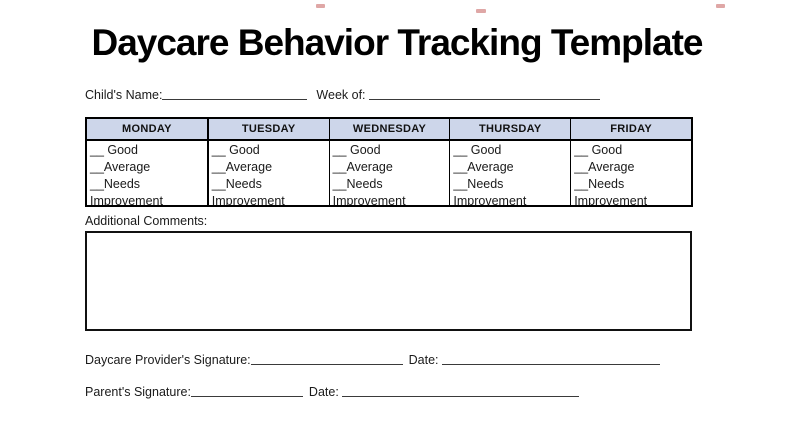 Image resolution: width=794 pixels, height=446 pixels. Describe the element at coordinates (235, 94) in the screenshot. I see `child-name-field` at that location.